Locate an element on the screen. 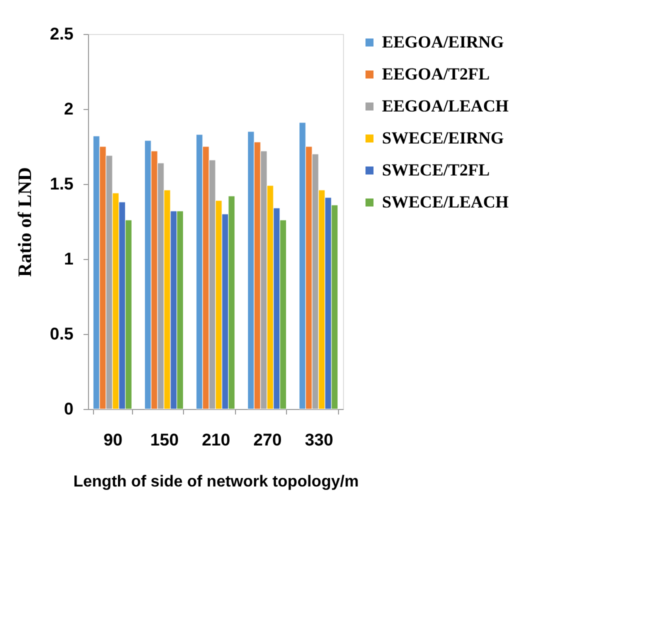 The image size is (664, 638). y-tick-label: 0 is located at coordinates (69, 409).